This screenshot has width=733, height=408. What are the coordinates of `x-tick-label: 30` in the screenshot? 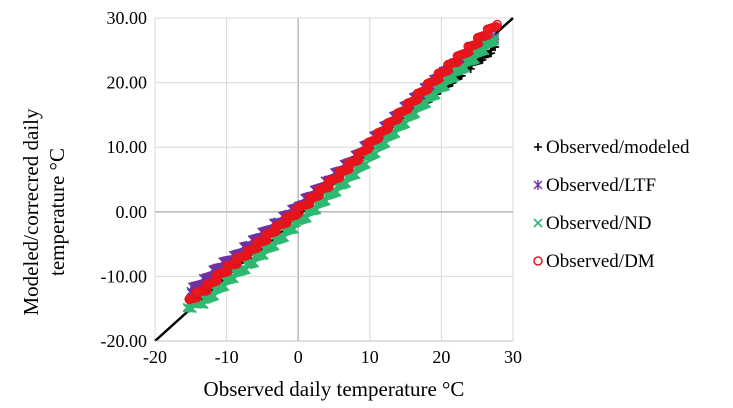 It's located at (513, 357).